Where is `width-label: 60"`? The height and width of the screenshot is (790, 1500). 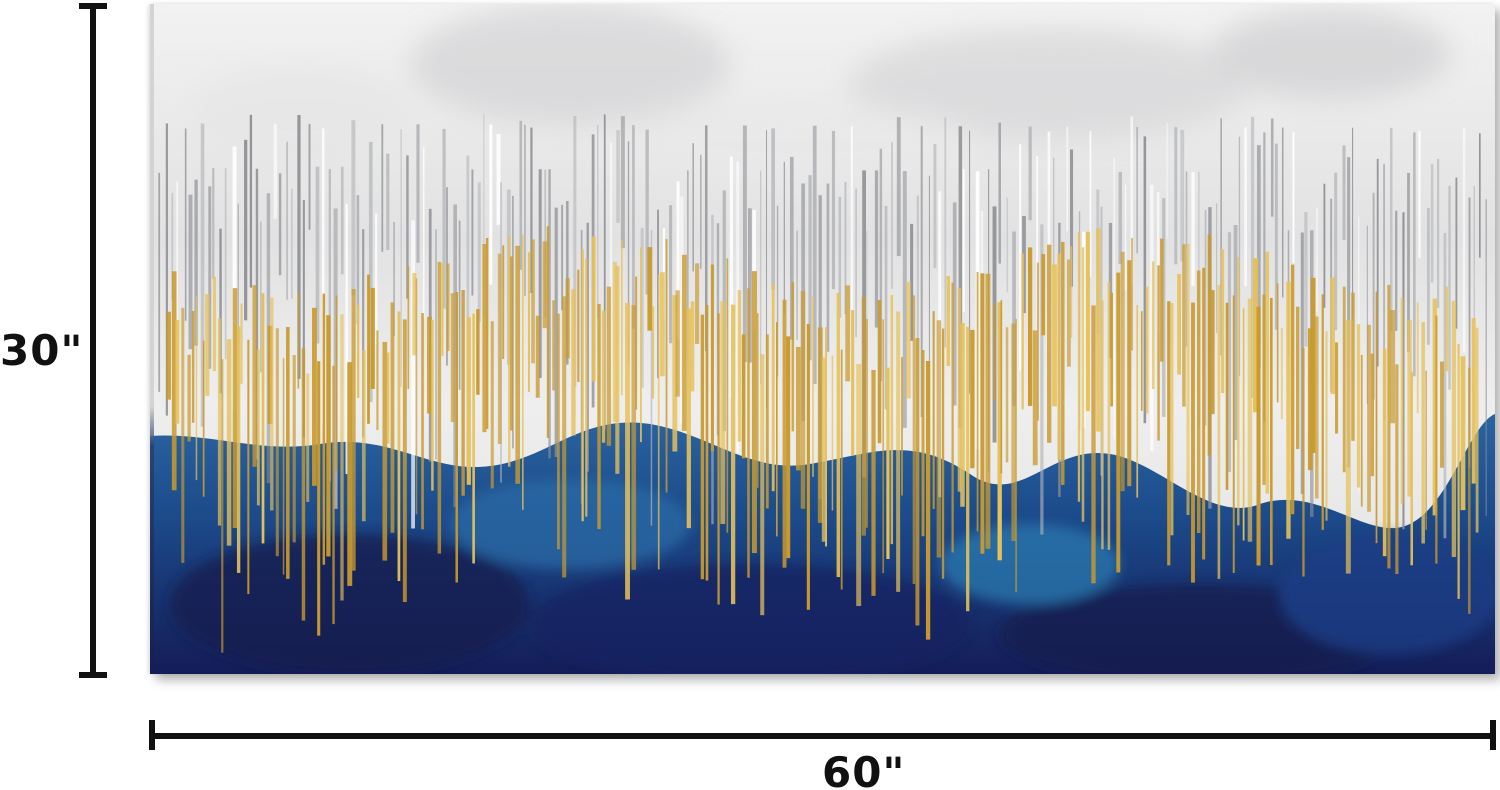
width-label: 60" is located at coordinates (864, 769).